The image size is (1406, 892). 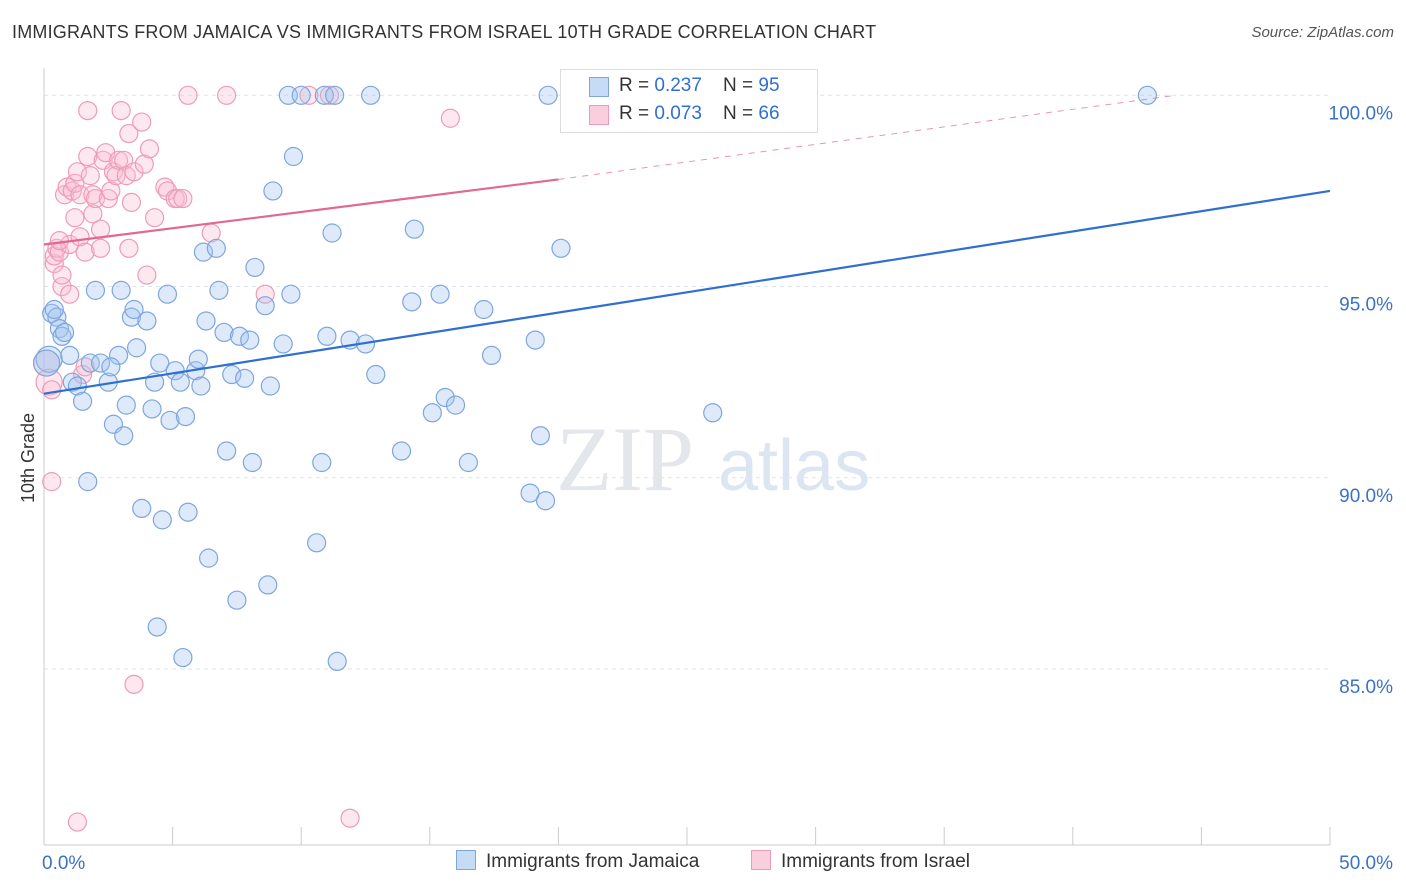 What do you see at coordinates (577, 861) in the screenshot?
I see `bottom-legend-jamaica: Immigrants from Jamaica` at bounding box center [577, 861].